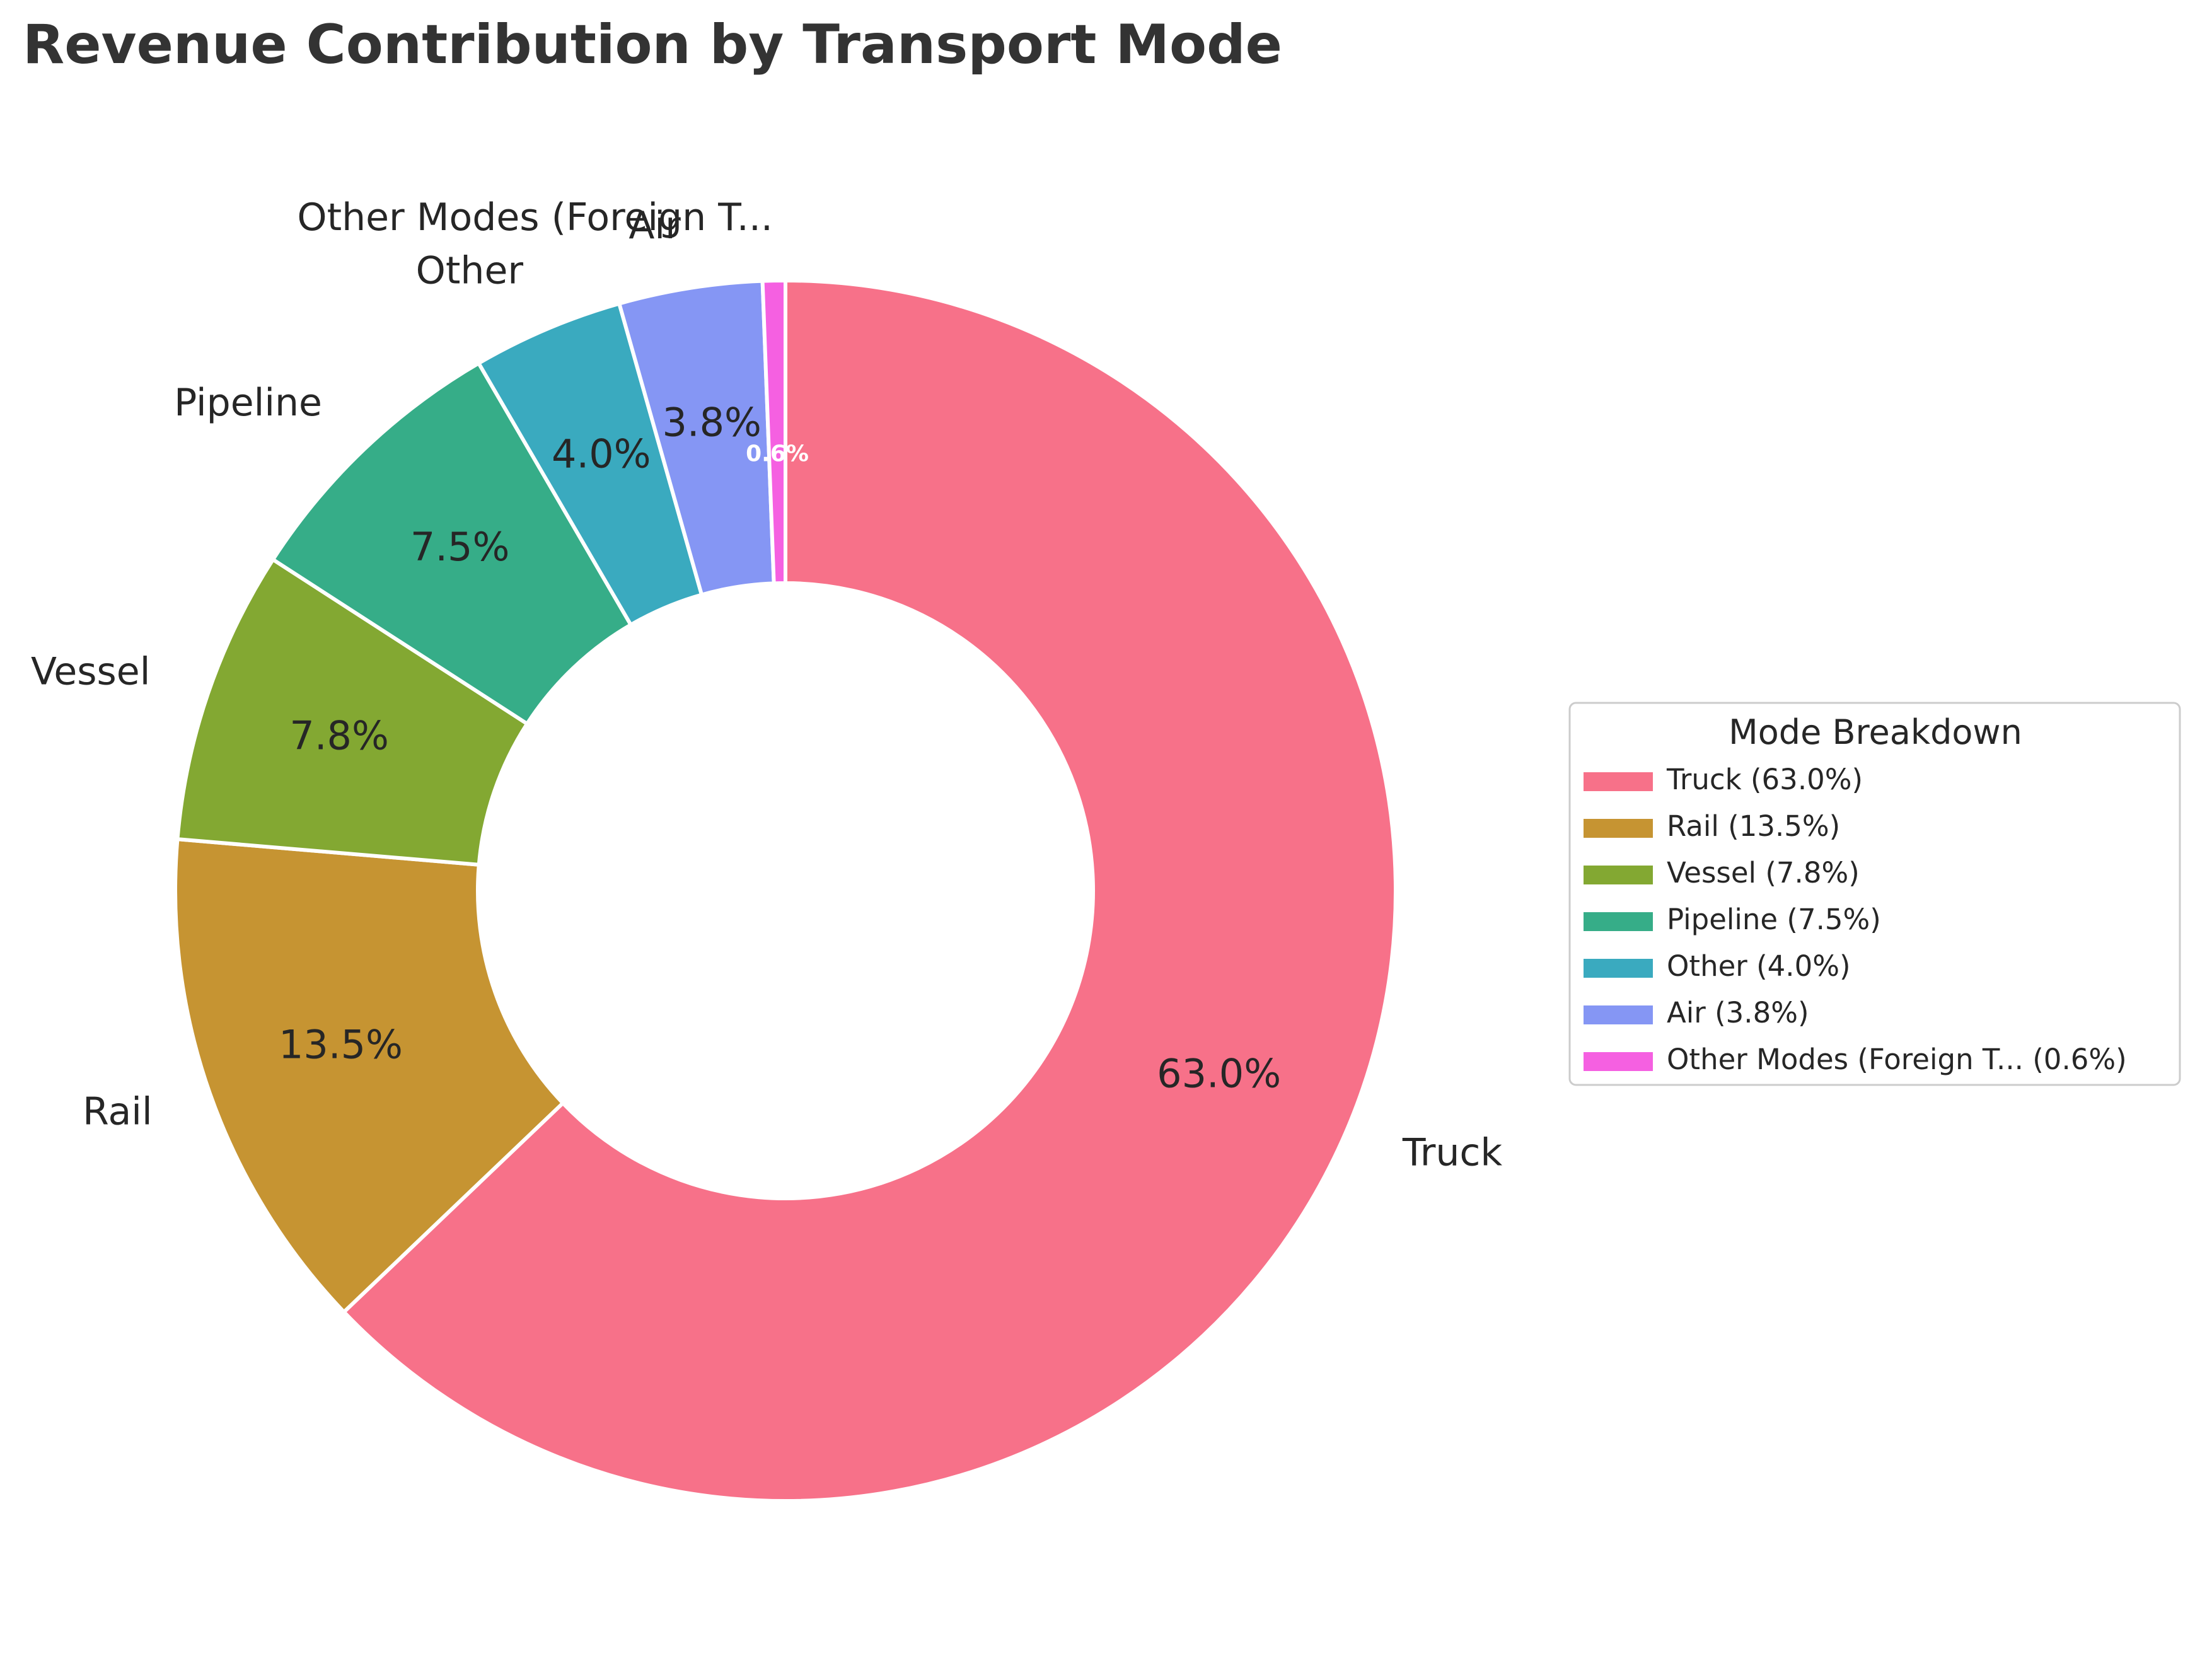 This screenshot has width=2195, height=1680. I want to click on legend-label: Pipeline (7.5%), so click(1774, 919).